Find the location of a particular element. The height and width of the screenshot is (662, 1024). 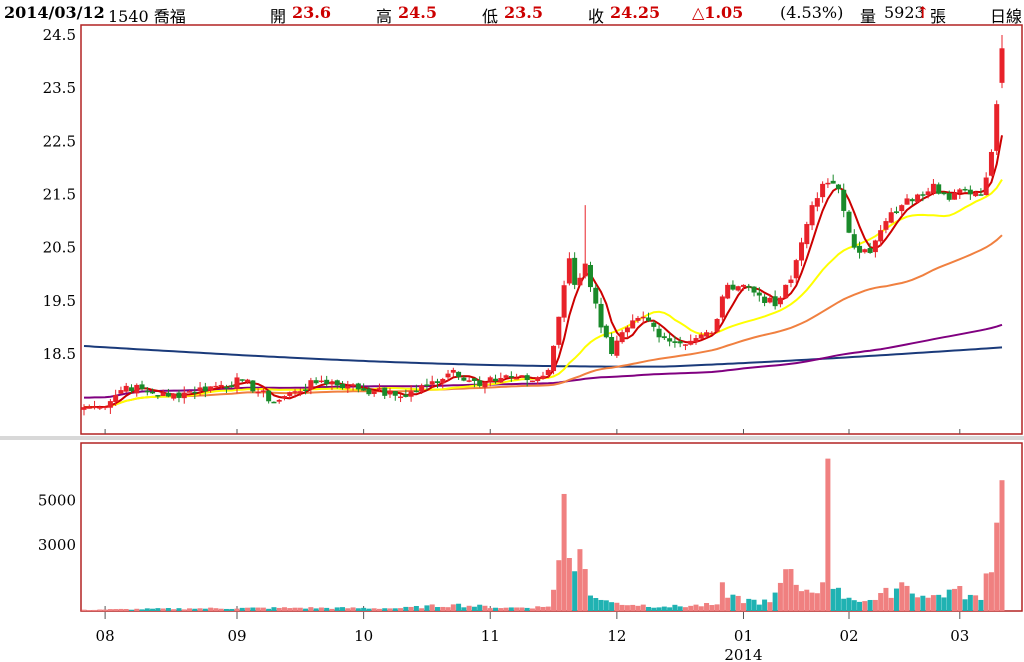

price-tick-label: 19.5 is located at coordinates (59, 301).